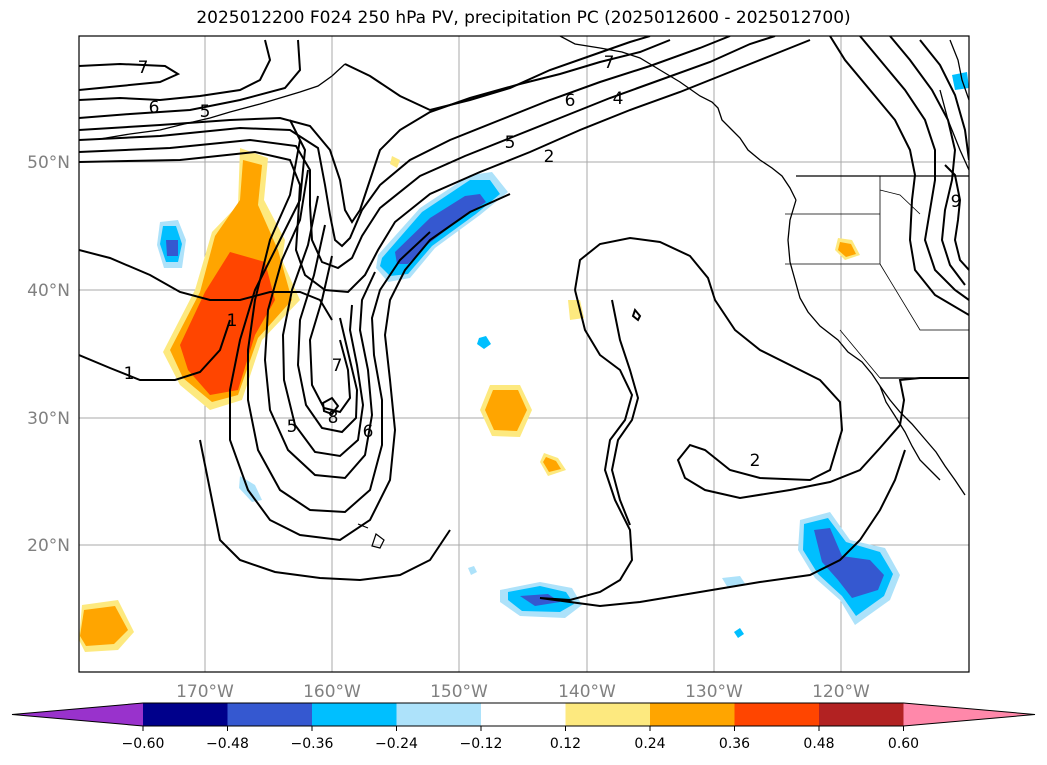 Image resolution: width=1047 pixels, height=765 pixels. I want to click on west-coast, so click(876, 347).